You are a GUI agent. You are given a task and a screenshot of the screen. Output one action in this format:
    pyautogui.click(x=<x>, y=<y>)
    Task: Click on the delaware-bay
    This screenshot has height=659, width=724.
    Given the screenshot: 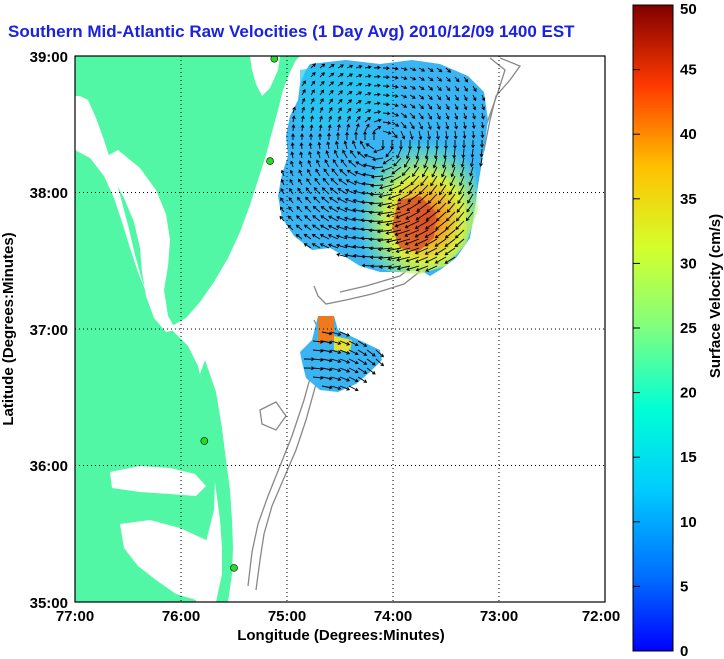 What is the action you would take?
    pyautogui.click(x=265, y=76)
    